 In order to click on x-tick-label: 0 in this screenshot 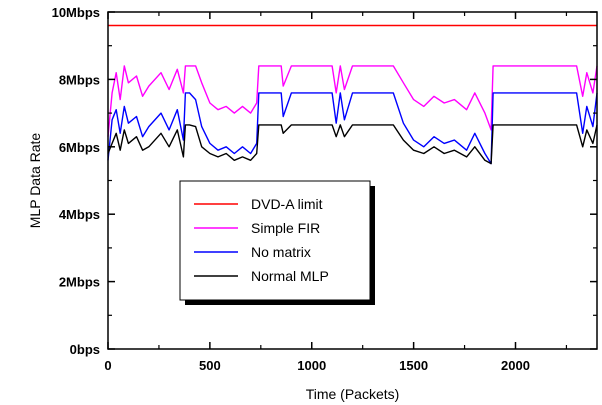, I will do `click(107, 365)`.